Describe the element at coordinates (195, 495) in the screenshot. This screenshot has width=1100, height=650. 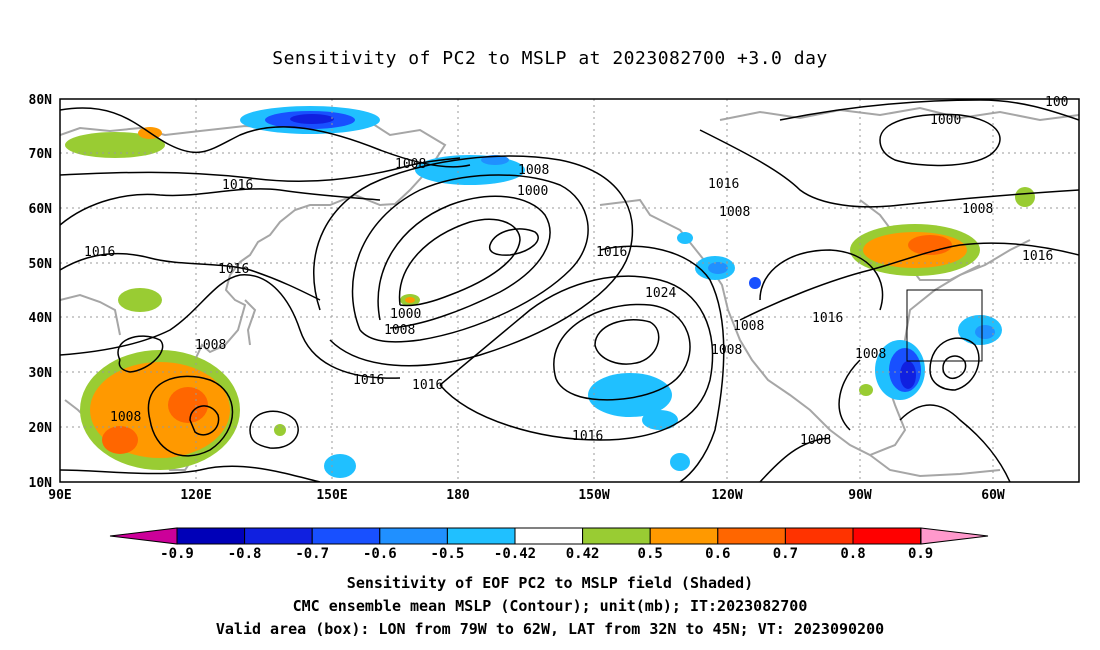
I see `lon-label: 120E` at that location.